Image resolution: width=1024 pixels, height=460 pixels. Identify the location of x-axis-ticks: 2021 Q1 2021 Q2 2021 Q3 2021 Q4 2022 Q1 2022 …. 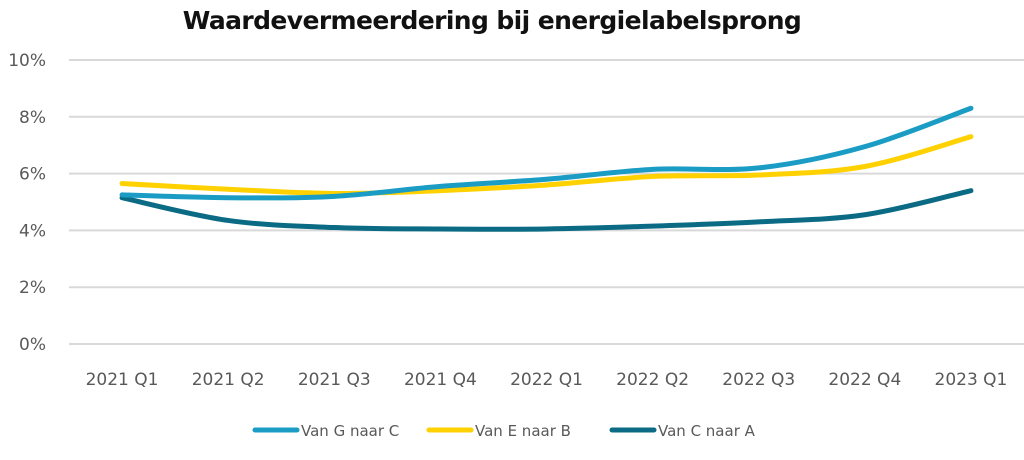
(547, 380).